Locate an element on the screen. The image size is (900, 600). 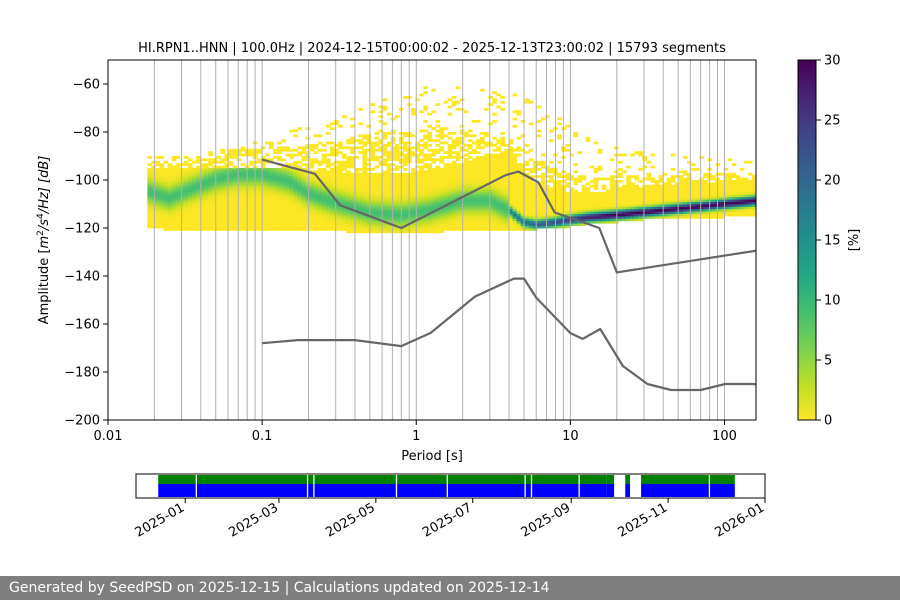
colorbar-ticks: 0 5 10 15 20 25 30 is located at coordinates (828, 241).